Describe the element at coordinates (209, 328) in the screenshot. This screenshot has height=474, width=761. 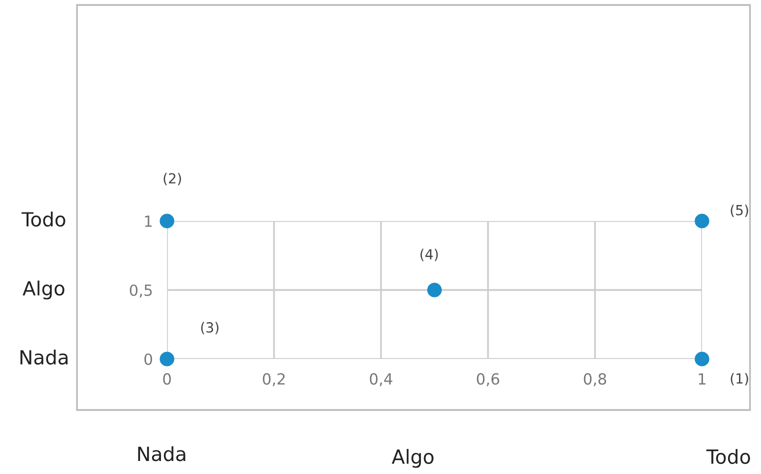
I see `annotation: (3)` at that location.